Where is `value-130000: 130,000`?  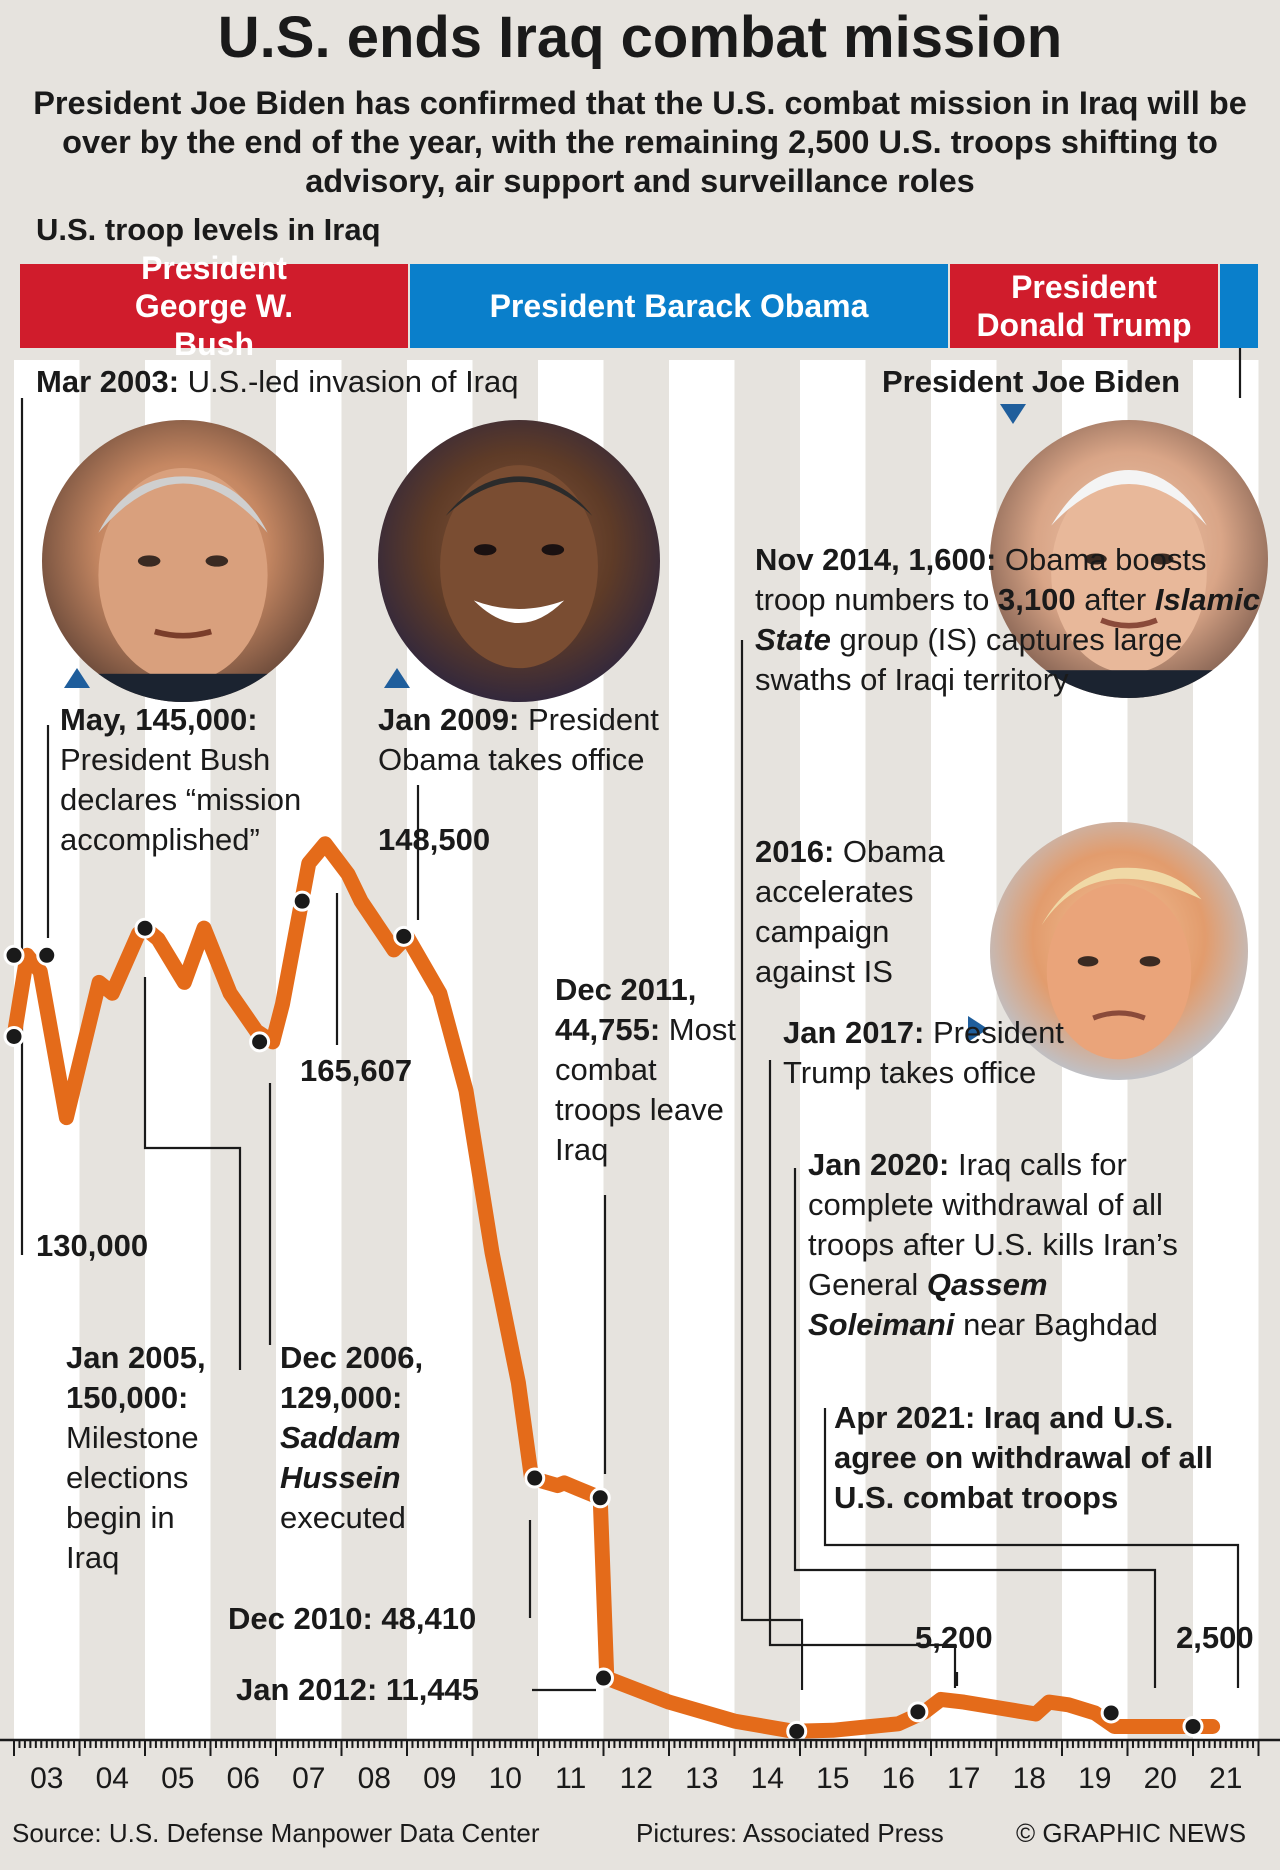 value-130000: 130,000 is located at coordinates (92, 1245).